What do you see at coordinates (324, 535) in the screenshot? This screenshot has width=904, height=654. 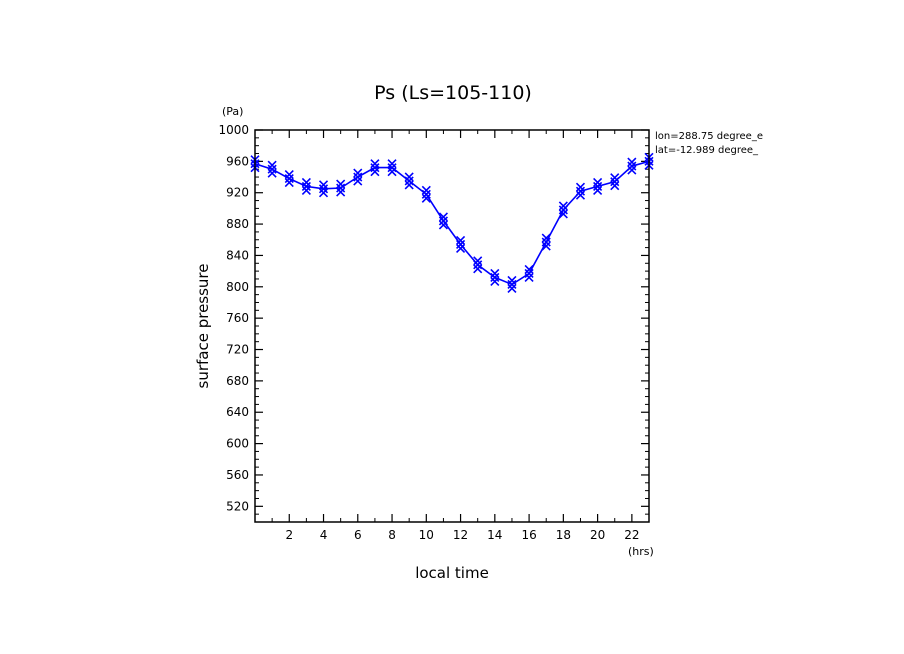 I see `x-tick-label: 4` at bounding box center [324, 535].